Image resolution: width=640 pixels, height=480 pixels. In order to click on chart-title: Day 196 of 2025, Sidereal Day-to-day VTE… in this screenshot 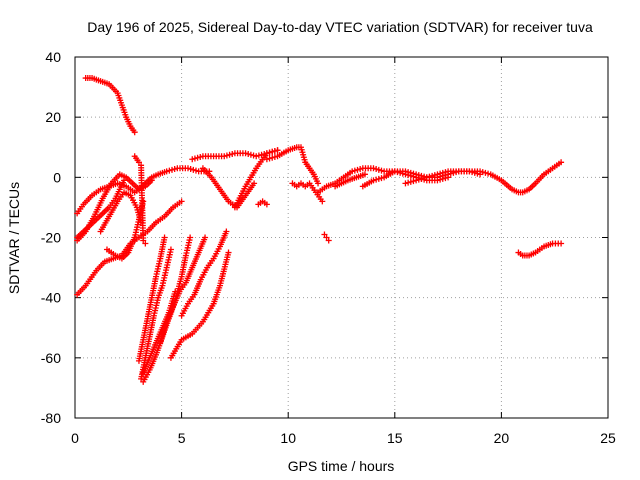, I will do `click(340, 27)`.